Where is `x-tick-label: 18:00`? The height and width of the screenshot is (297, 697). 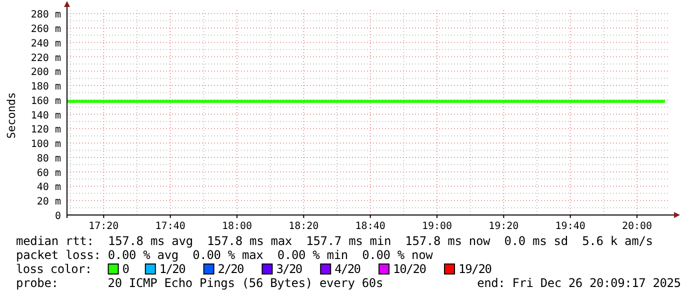 x-tick-label: 18:00 is located at coordinates (237, 226).